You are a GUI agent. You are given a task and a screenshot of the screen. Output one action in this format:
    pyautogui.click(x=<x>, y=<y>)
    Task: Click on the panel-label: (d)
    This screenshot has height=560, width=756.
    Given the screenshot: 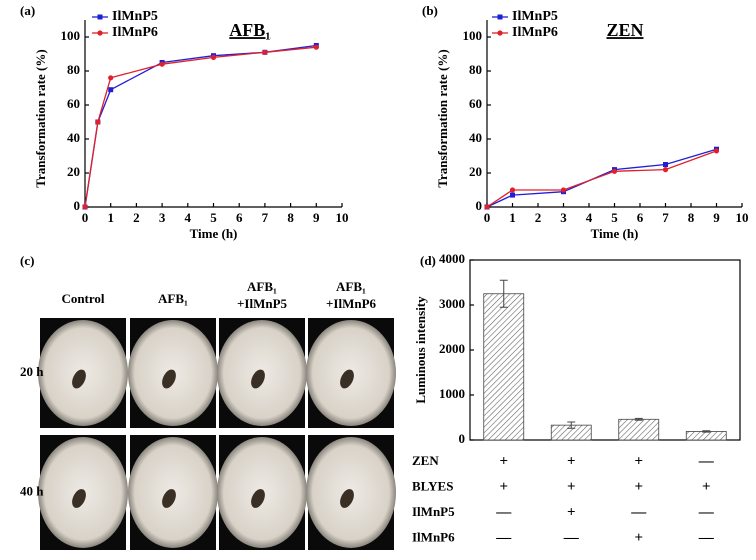 What is the action you would take?
    pyautogui.click(x=428, y=260)
    